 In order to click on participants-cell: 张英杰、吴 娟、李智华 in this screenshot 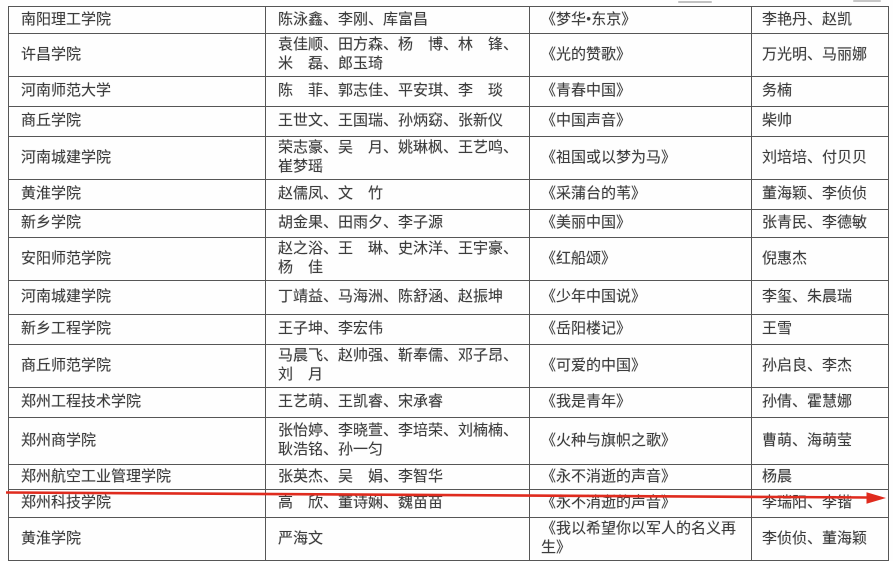, I will do `click(397, 477)`.